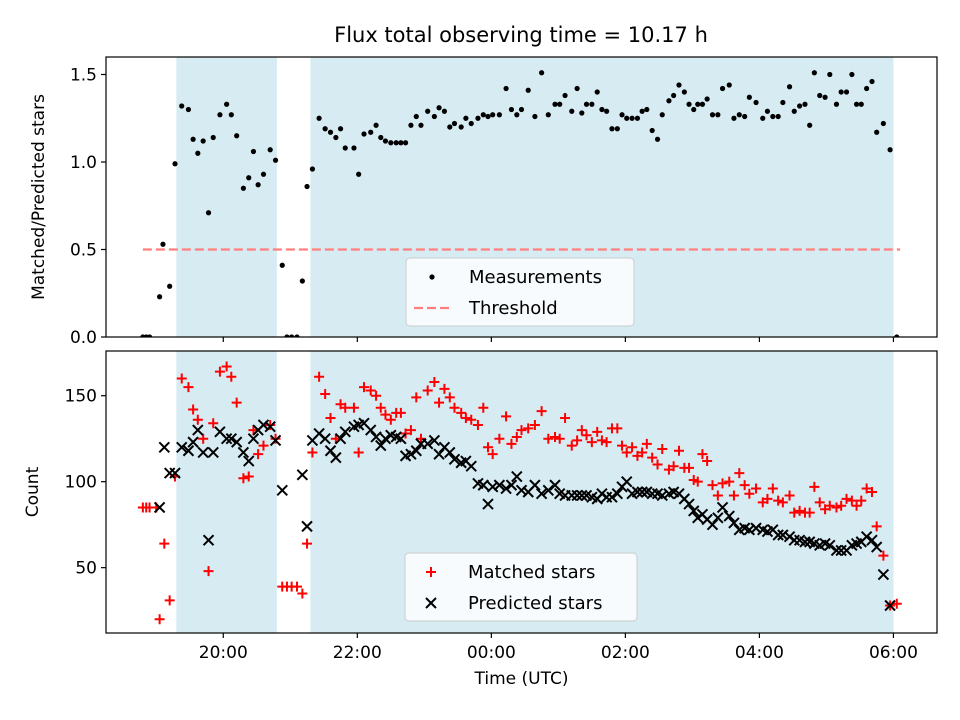  I want to click on legend-box, so click(521, 587).